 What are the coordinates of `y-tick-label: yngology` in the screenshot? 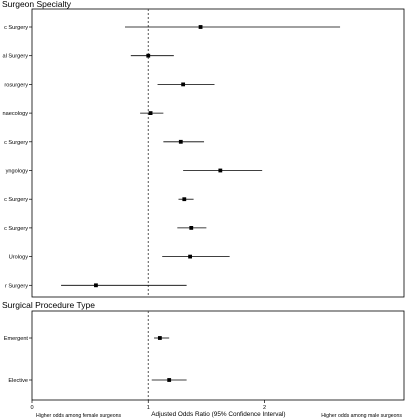 It's located at (17, 172).